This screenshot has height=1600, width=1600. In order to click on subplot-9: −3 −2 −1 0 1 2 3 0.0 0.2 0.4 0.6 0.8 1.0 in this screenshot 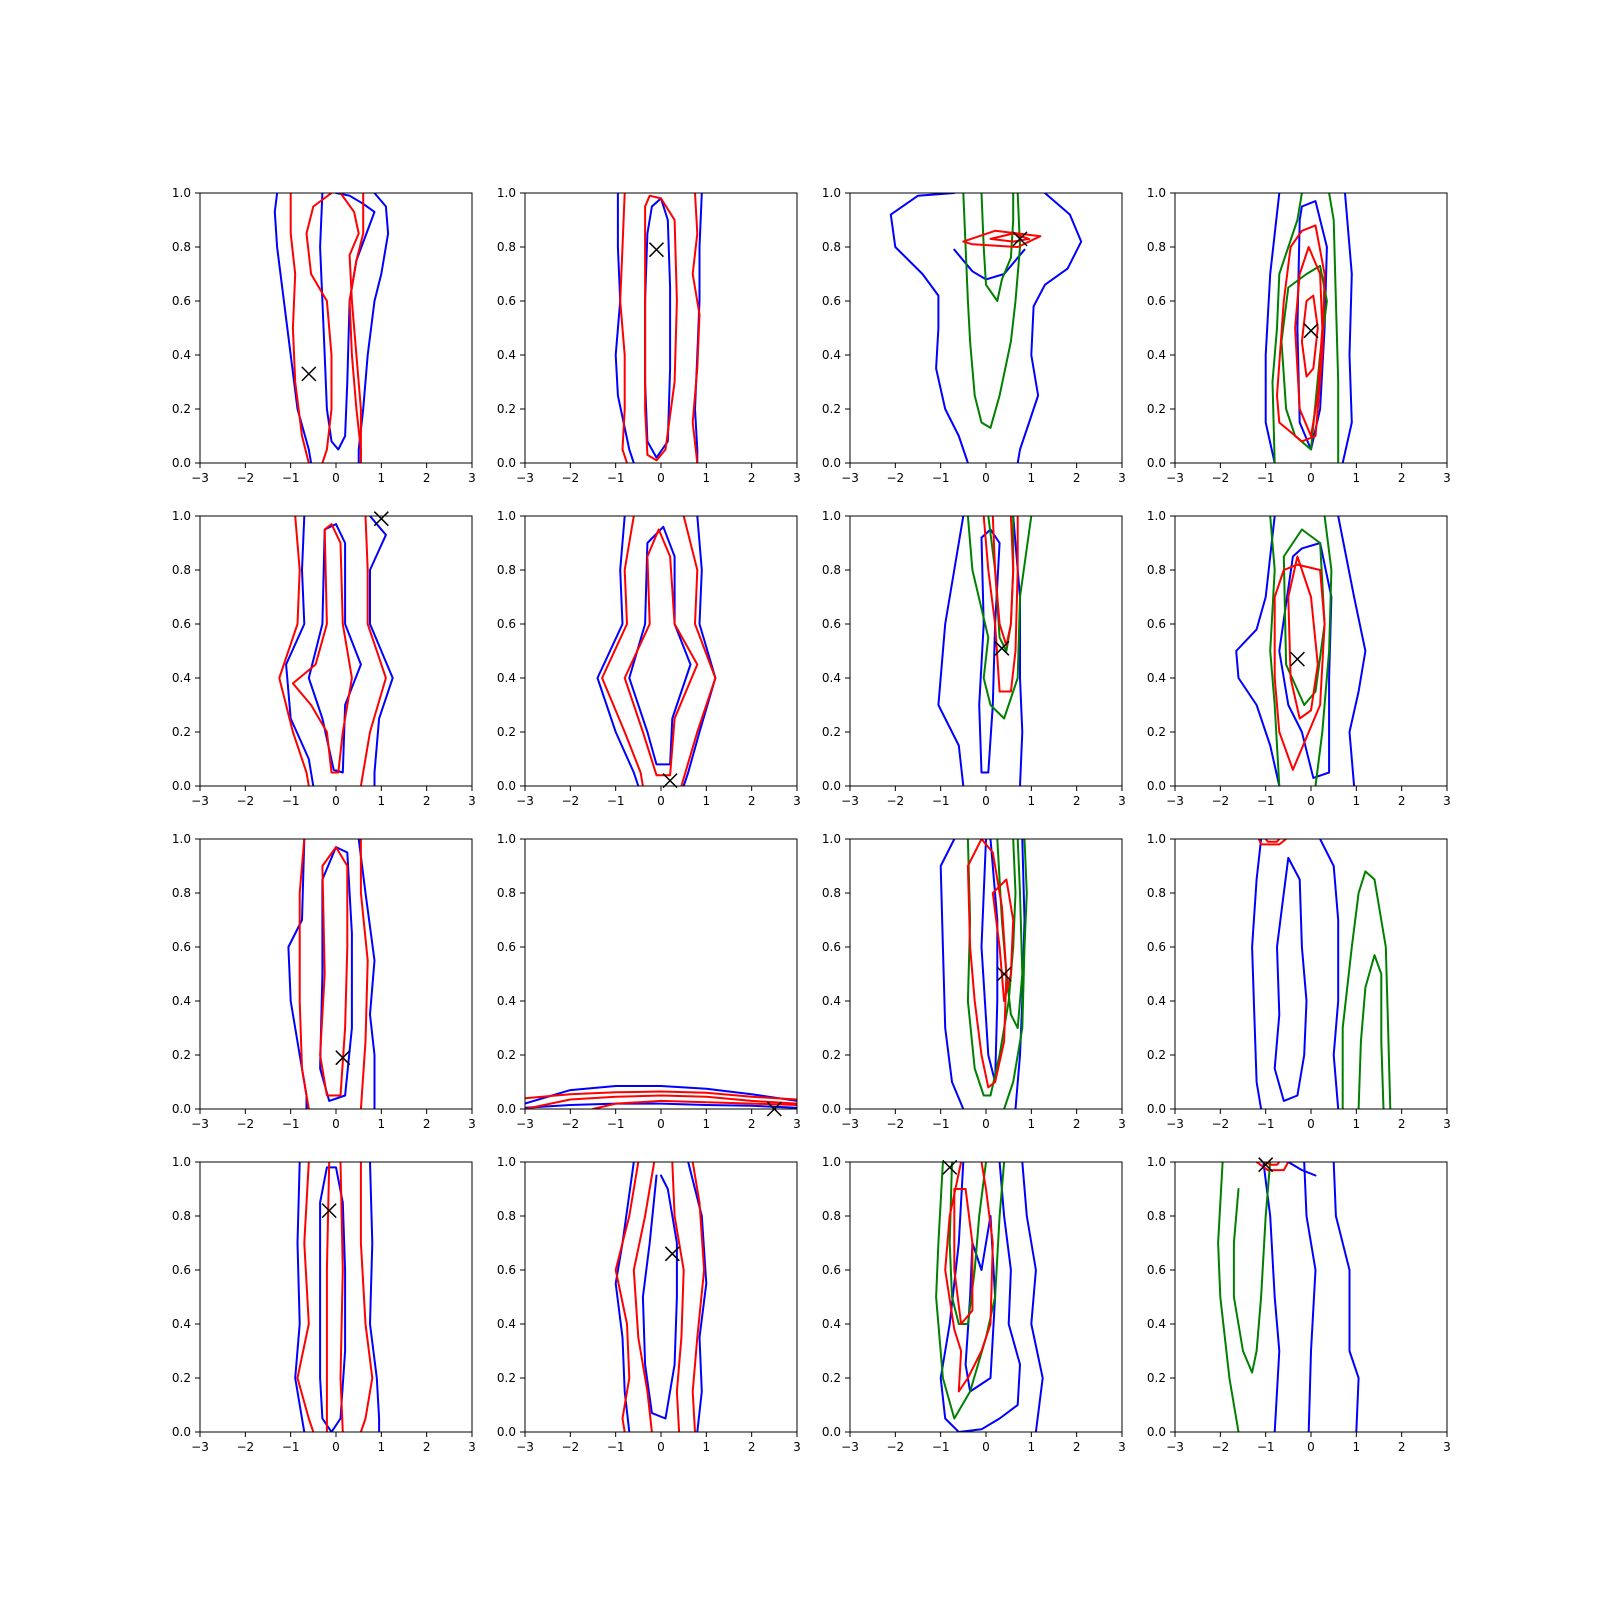, I will do `click(324, 981)`.